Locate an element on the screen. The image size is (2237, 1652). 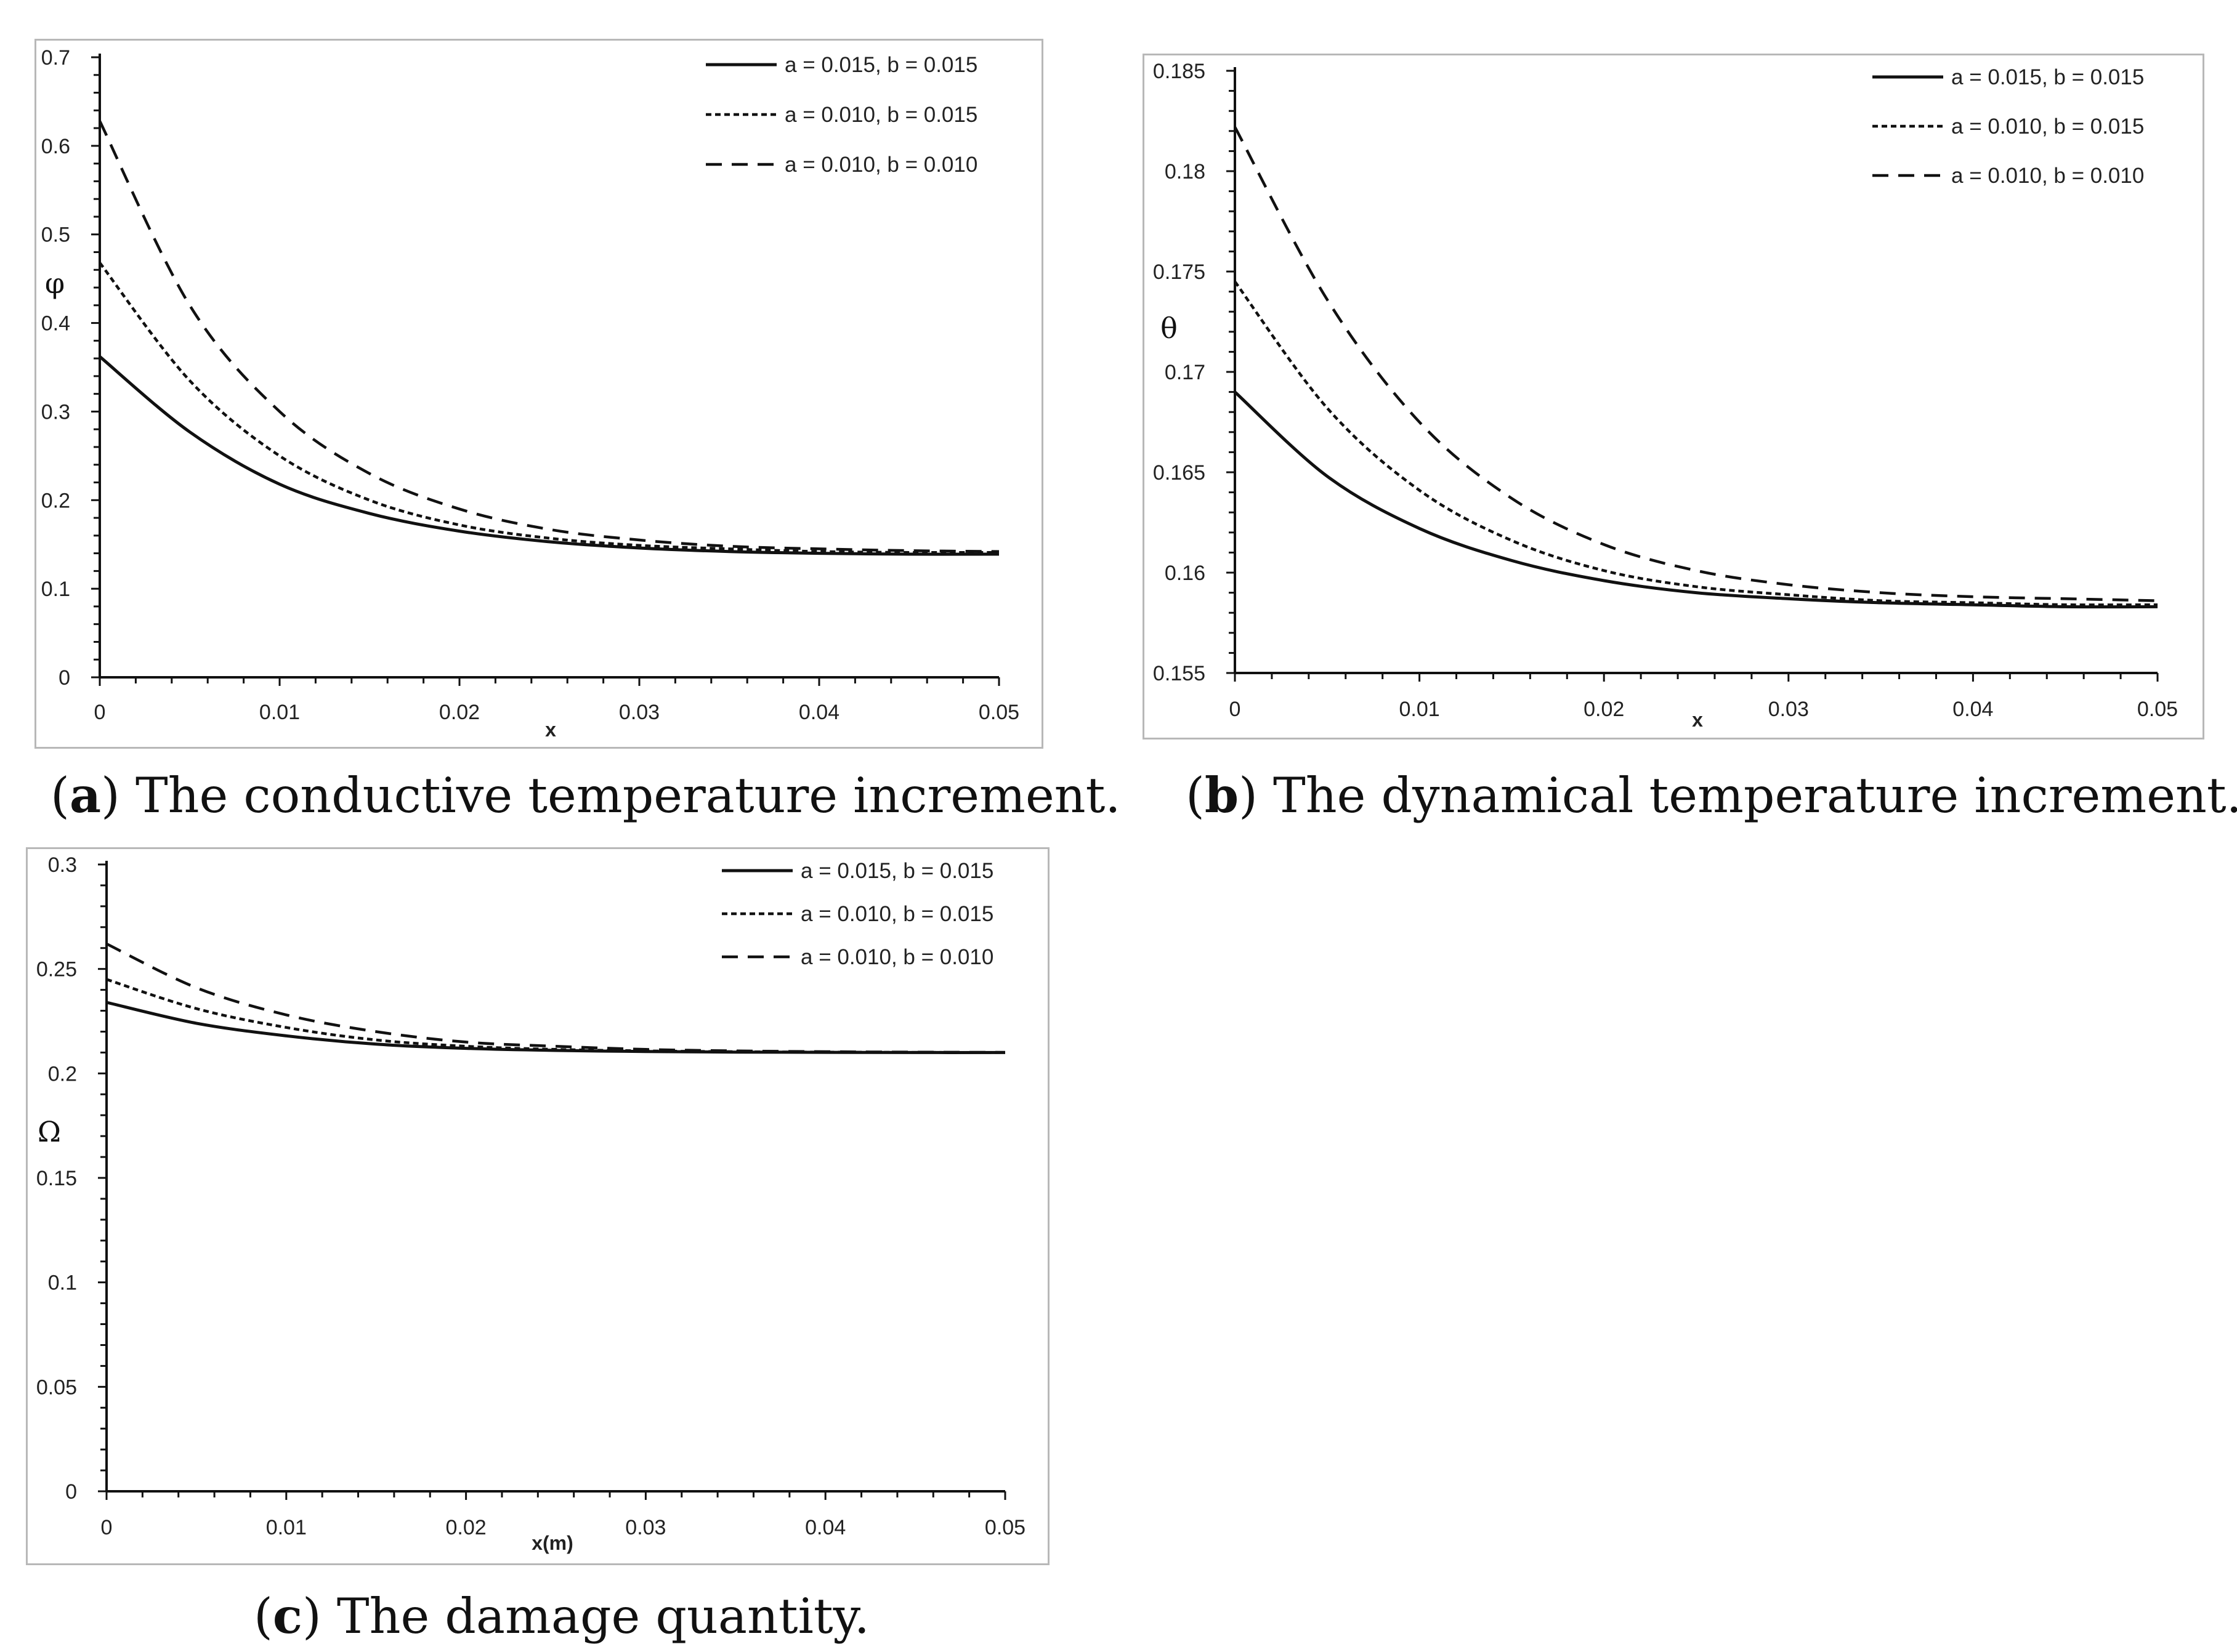
caption-c-open: ( is located at coordinates (263, 1616).